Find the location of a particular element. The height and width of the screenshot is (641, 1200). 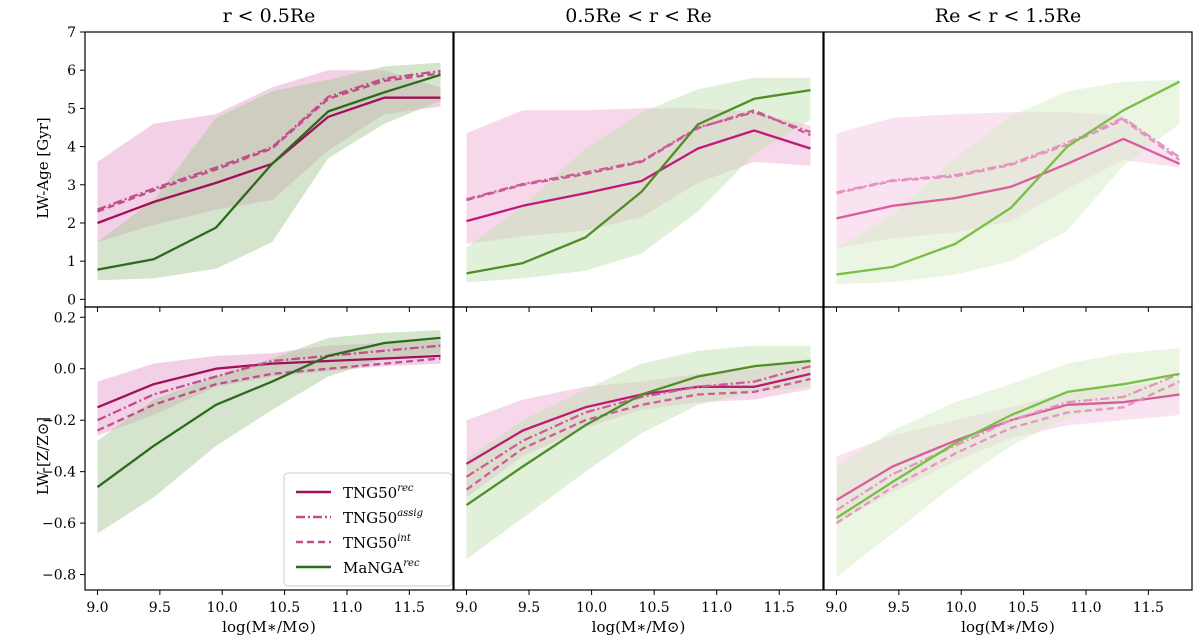

y-tick-label: 2 is located at coordinates (71, 224).